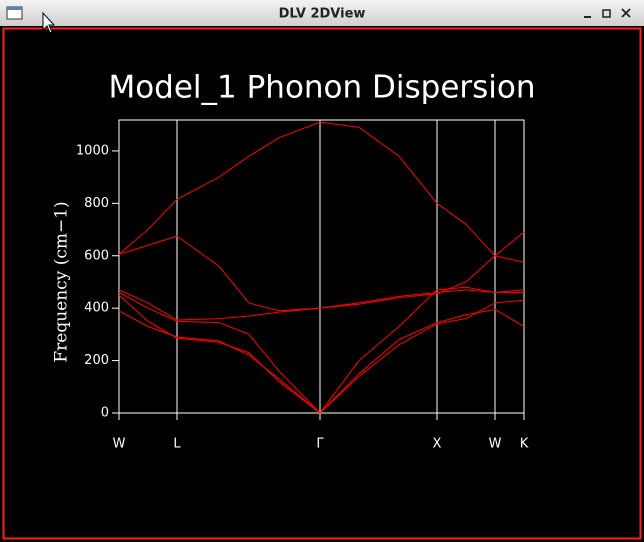 The height and width of the screenshot is (542, 644). What do you see at coordinates (320, 444) in the screenshot?
I see `x-tick-label: Γ` at bounding box center [320, 444].